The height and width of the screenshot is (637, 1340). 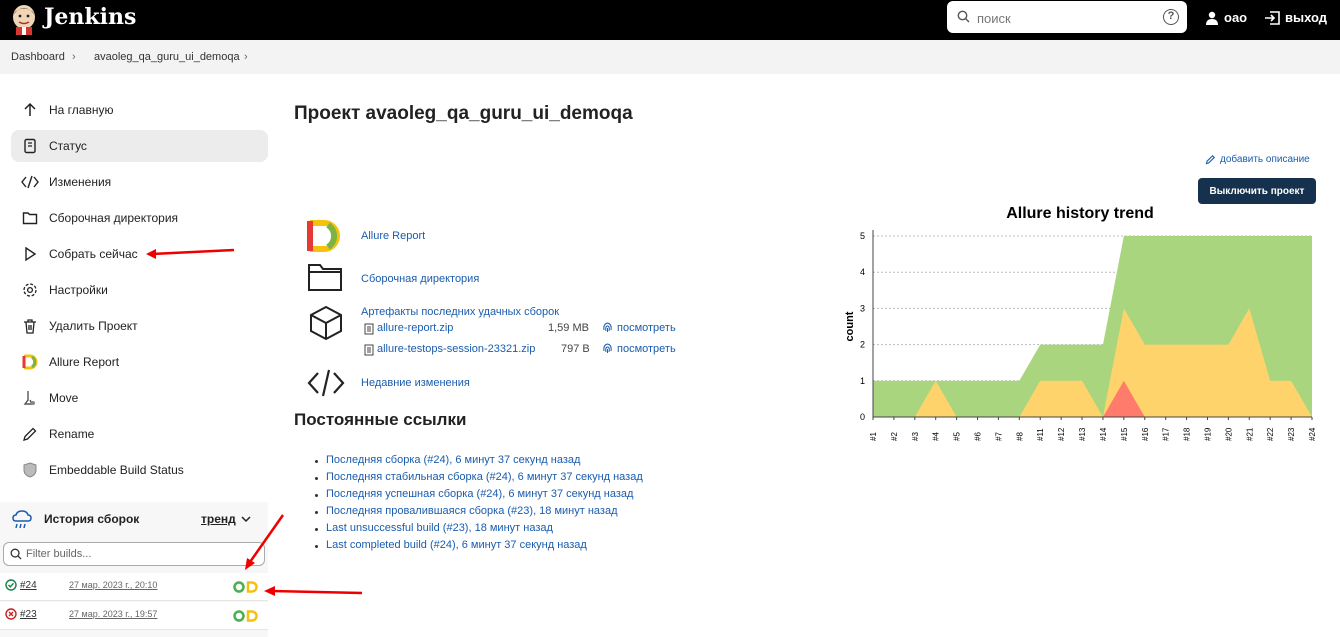 I want to click on sidebar-item-status: Статус, so click(x=139, y=146).